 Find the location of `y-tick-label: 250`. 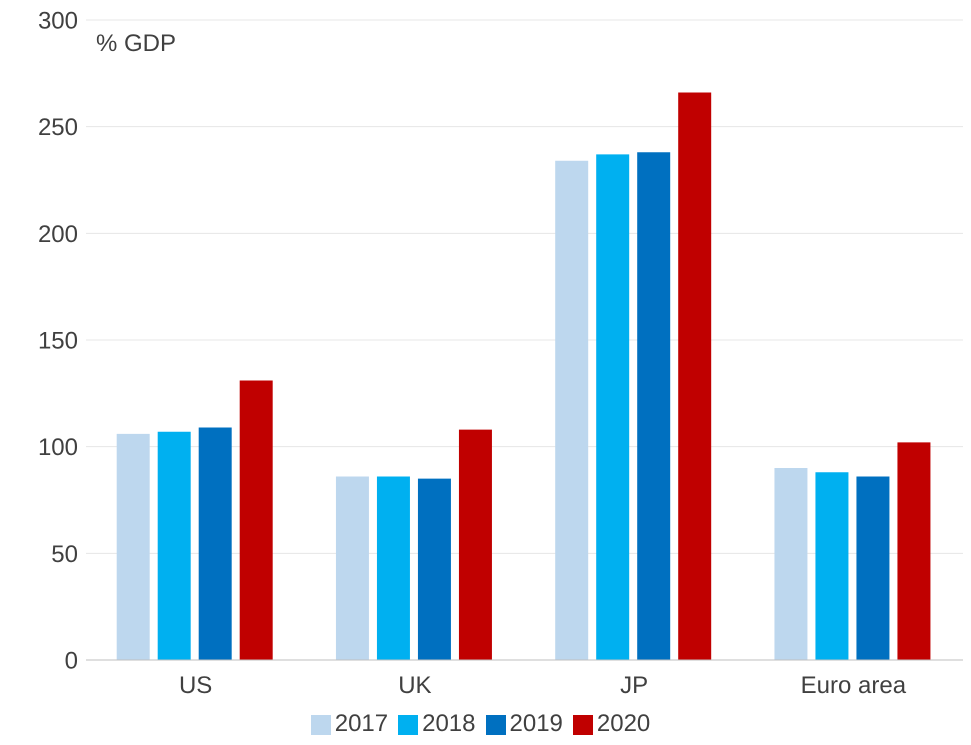

y-tick-label: 250 is located at coordinates (58, 128).